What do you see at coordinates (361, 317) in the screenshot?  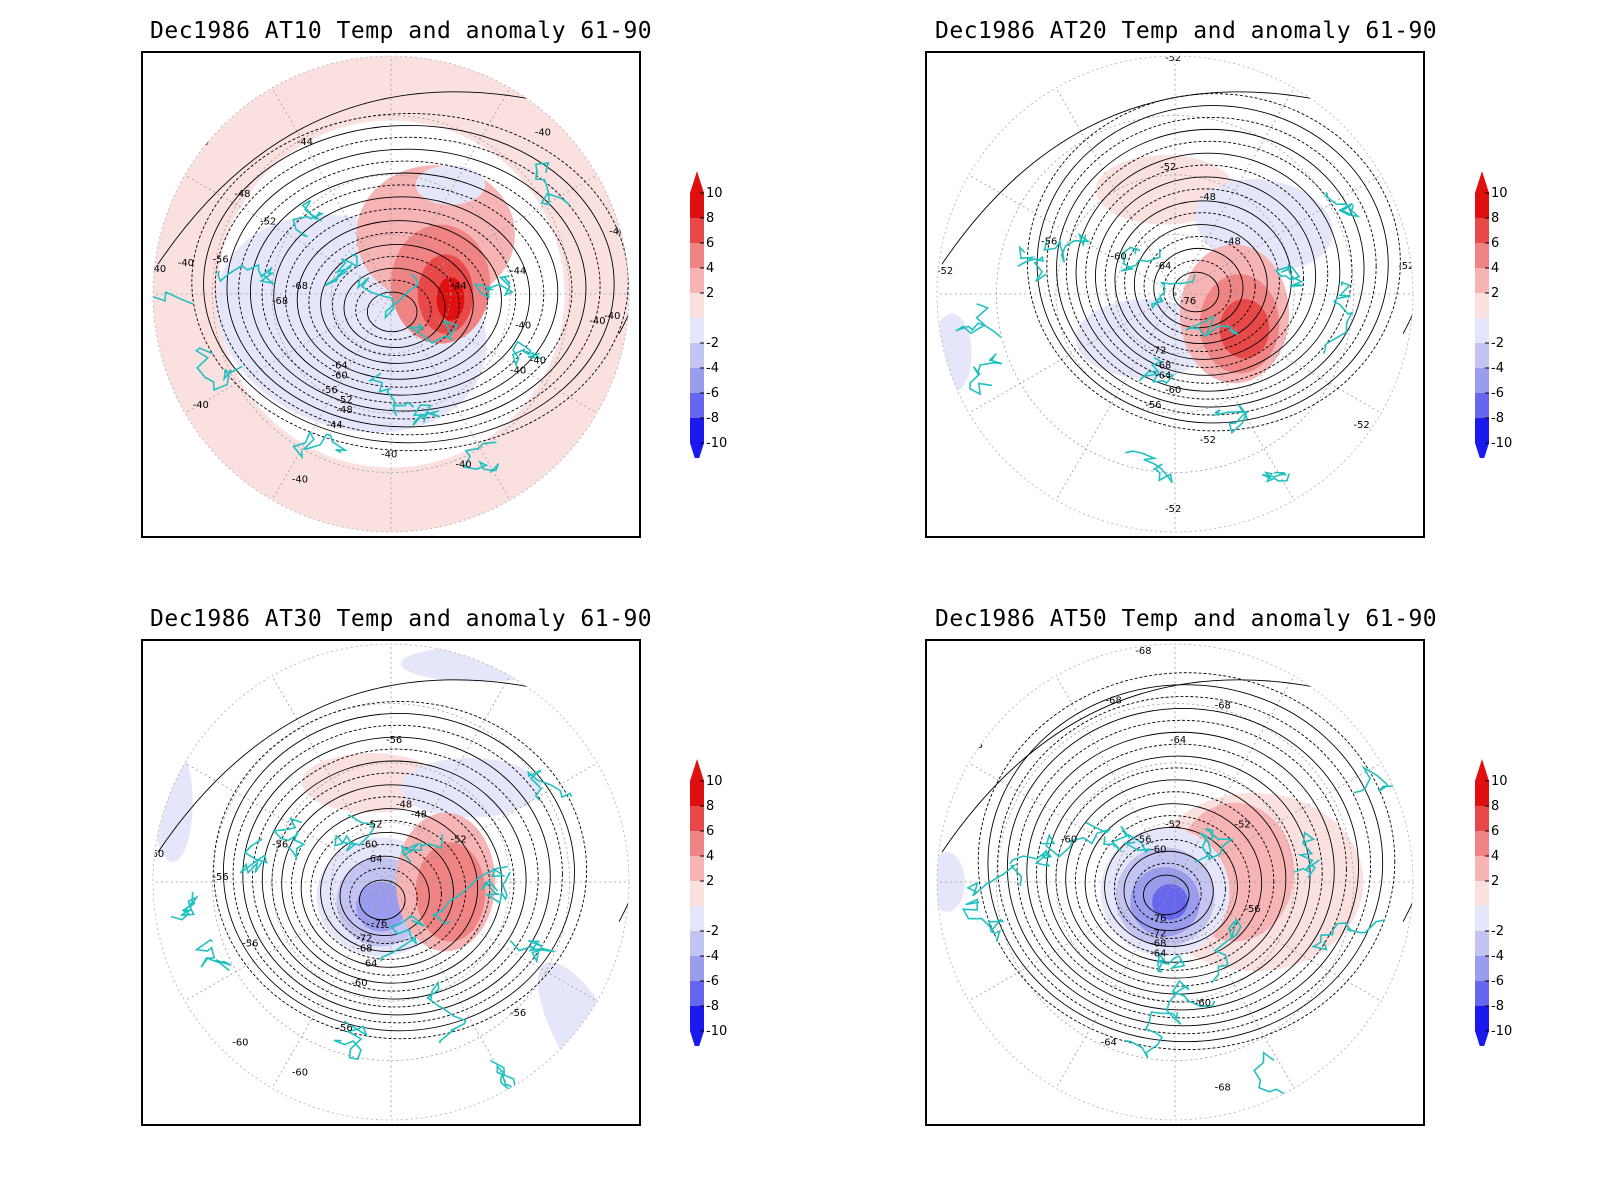 I see `coastline-icon` at bounding box center [361, 317].